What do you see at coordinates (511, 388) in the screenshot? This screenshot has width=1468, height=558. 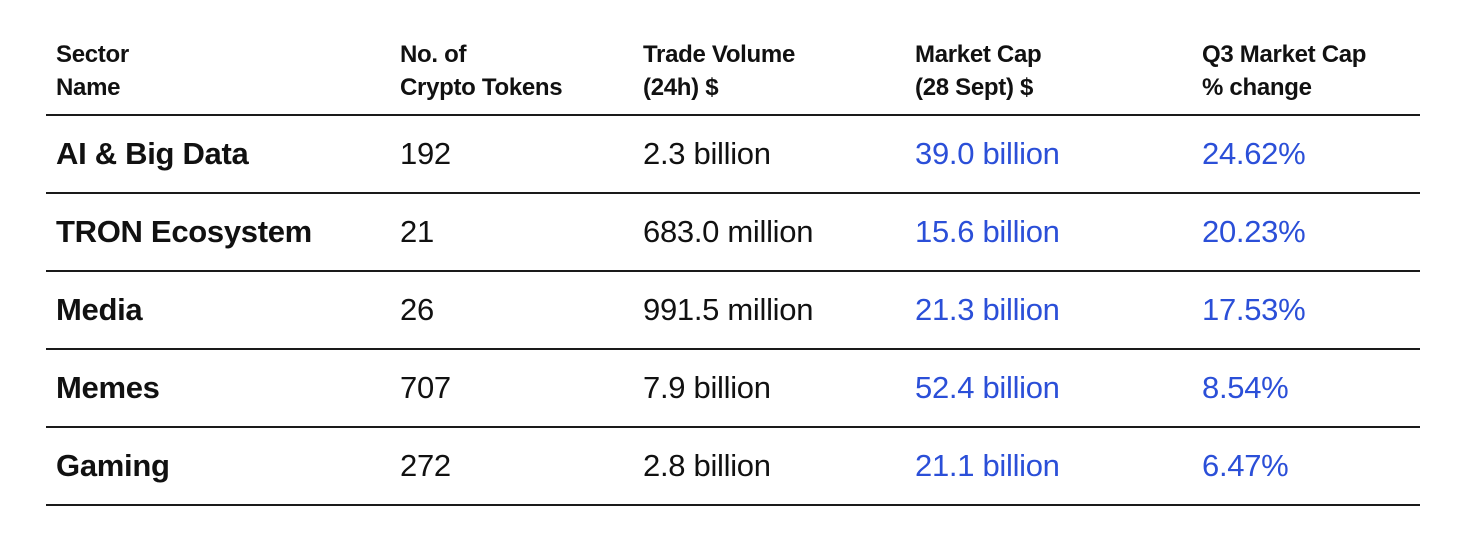 I see `cell-token-count: 707` at bounding box center [511, 388].